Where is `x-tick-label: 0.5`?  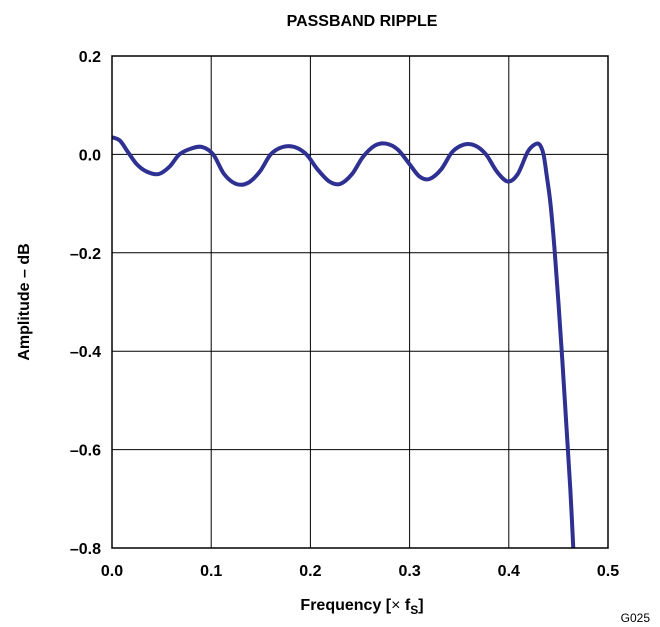
x-tick-label: 0.5 is located at coordinates (608, 571).